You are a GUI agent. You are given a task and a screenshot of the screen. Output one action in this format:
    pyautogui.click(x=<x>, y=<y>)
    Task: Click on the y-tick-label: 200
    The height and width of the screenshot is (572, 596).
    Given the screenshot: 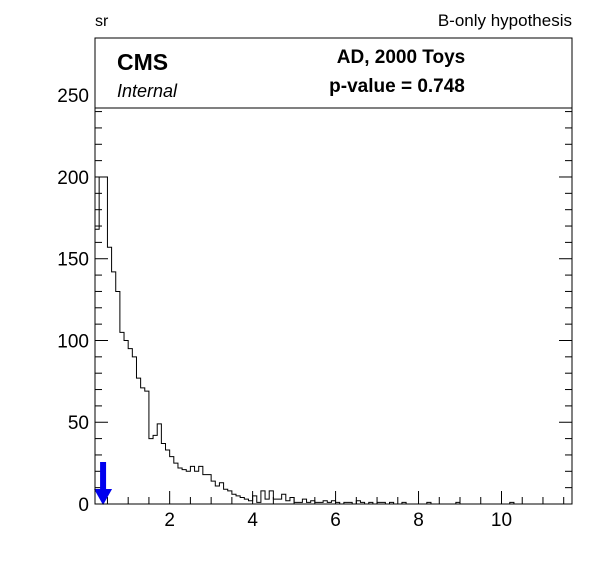 What is the action you would take?
    pyautogui.click(x=73, y=178)
    